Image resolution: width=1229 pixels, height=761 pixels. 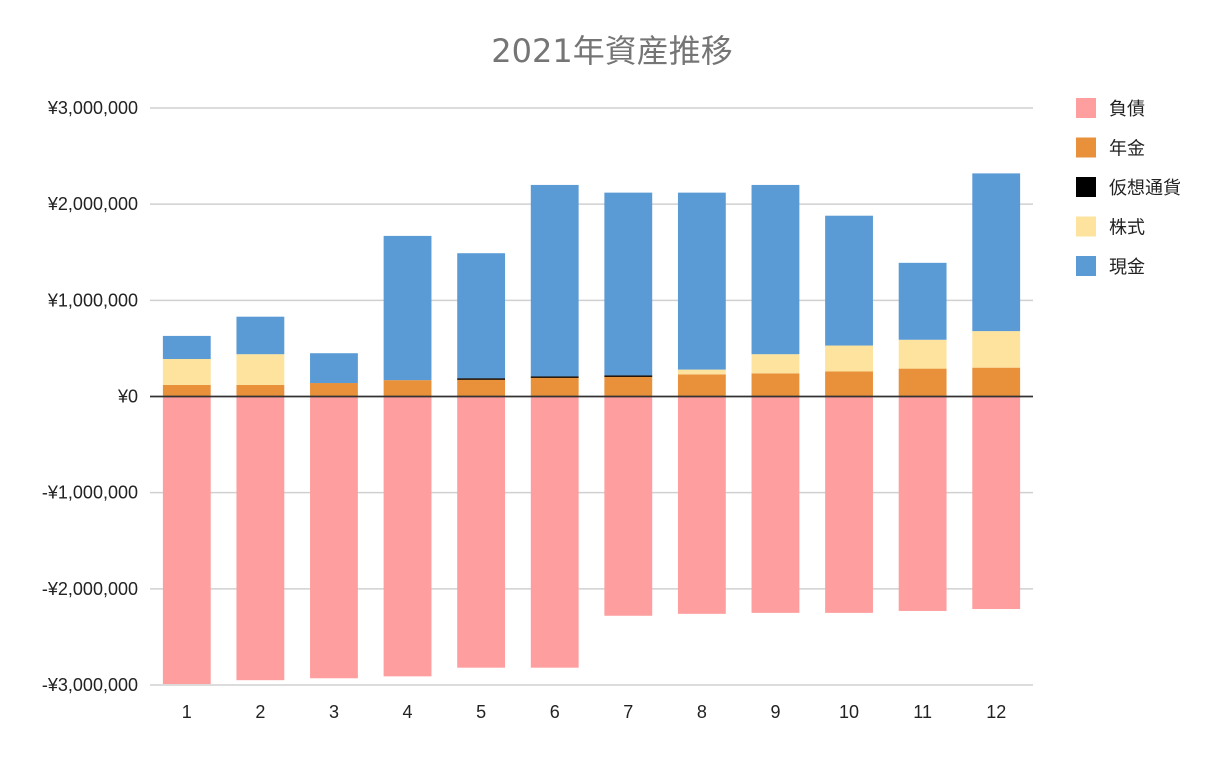 I want to click on bar-segment-series1-cat9, so click(x=775, y=385).